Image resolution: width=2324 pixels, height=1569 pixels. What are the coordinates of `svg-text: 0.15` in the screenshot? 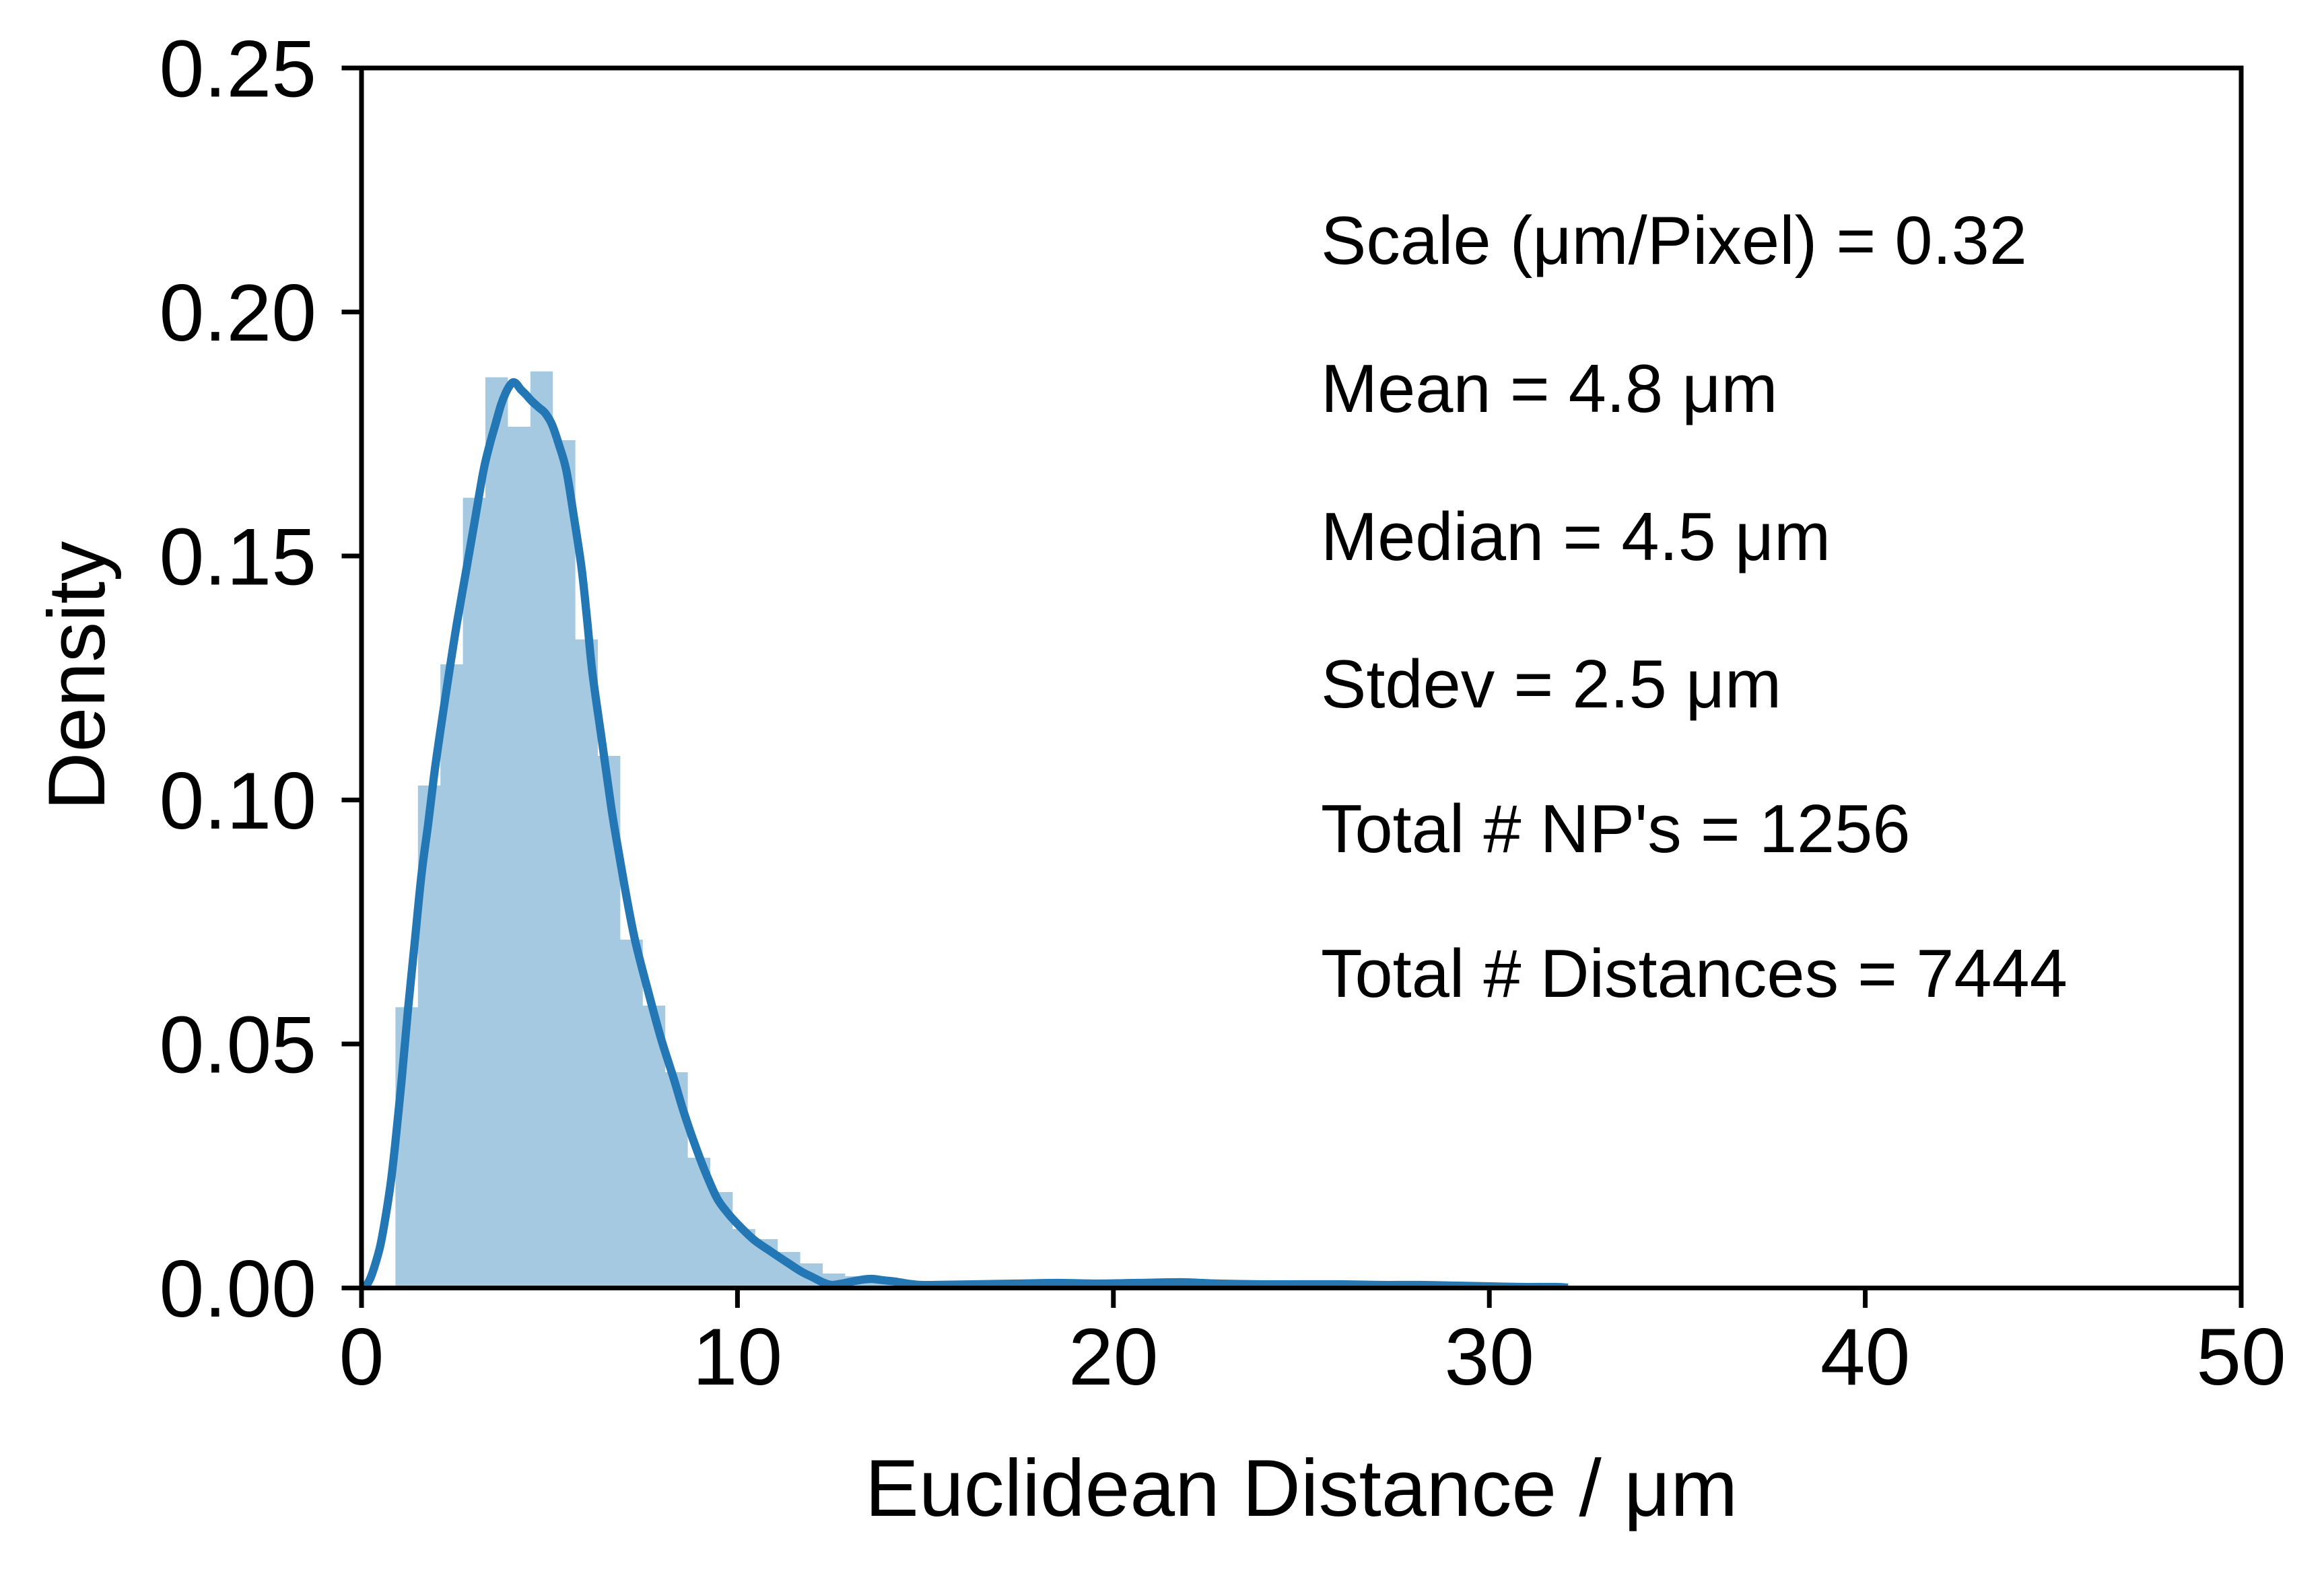 It's located at (237, 557).